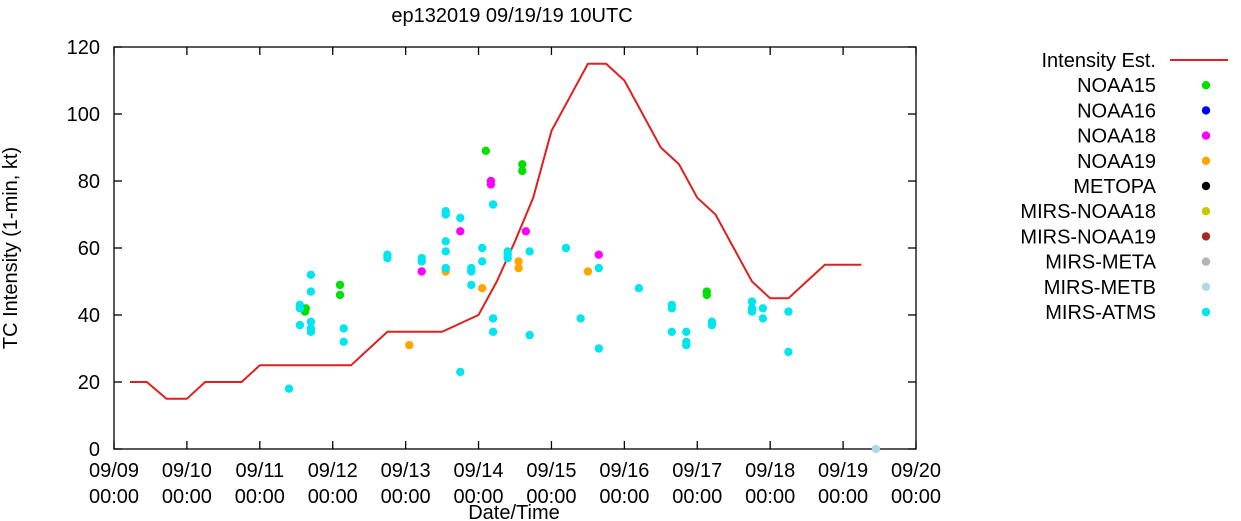 This screenshot has height=521, width=1241. I want to click on legend-swatch-mirs-noaa19, so click(1206, 236).